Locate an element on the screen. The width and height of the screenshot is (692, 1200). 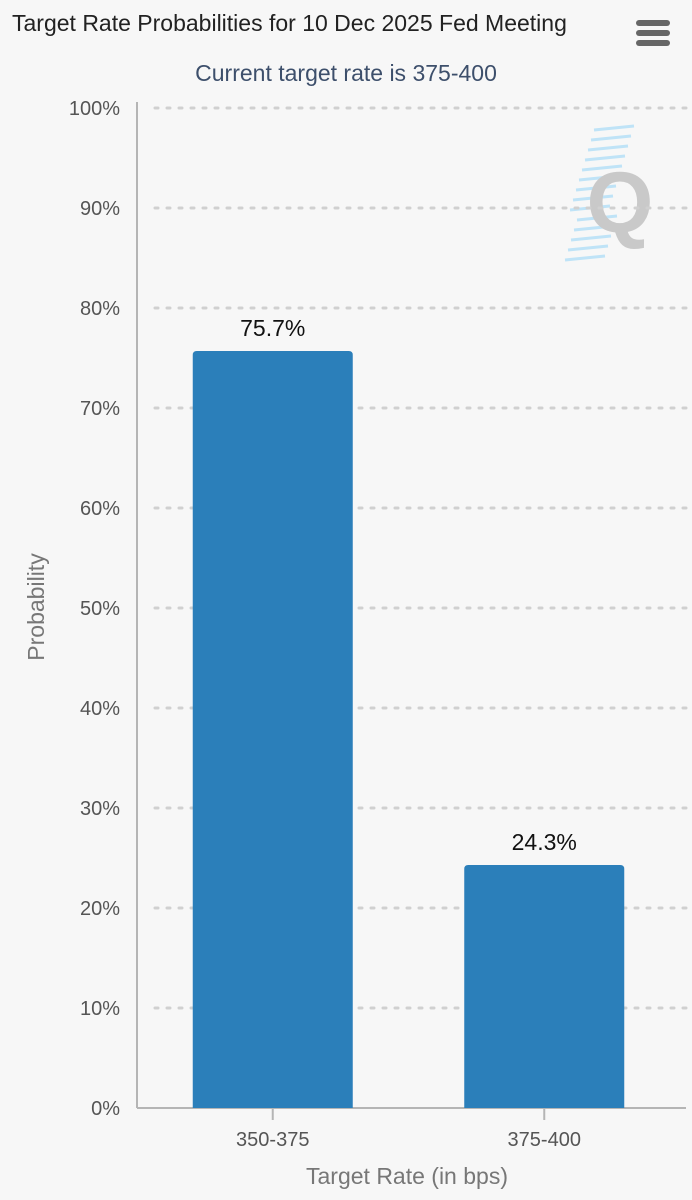
y-tick-label: 30% is located at coordinates (100, 809).